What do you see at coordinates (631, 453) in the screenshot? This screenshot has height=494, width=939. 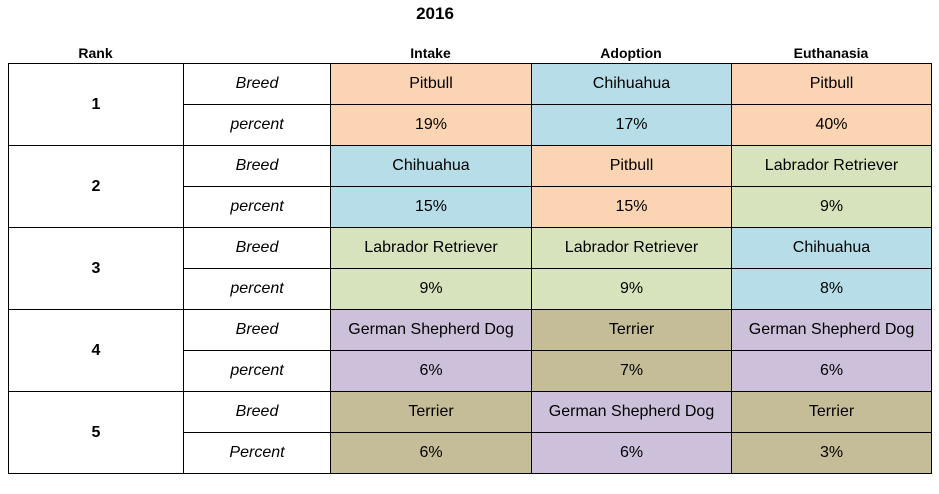 I see `adoption-percent-cell: 6%` at bounding box center [631, 453].